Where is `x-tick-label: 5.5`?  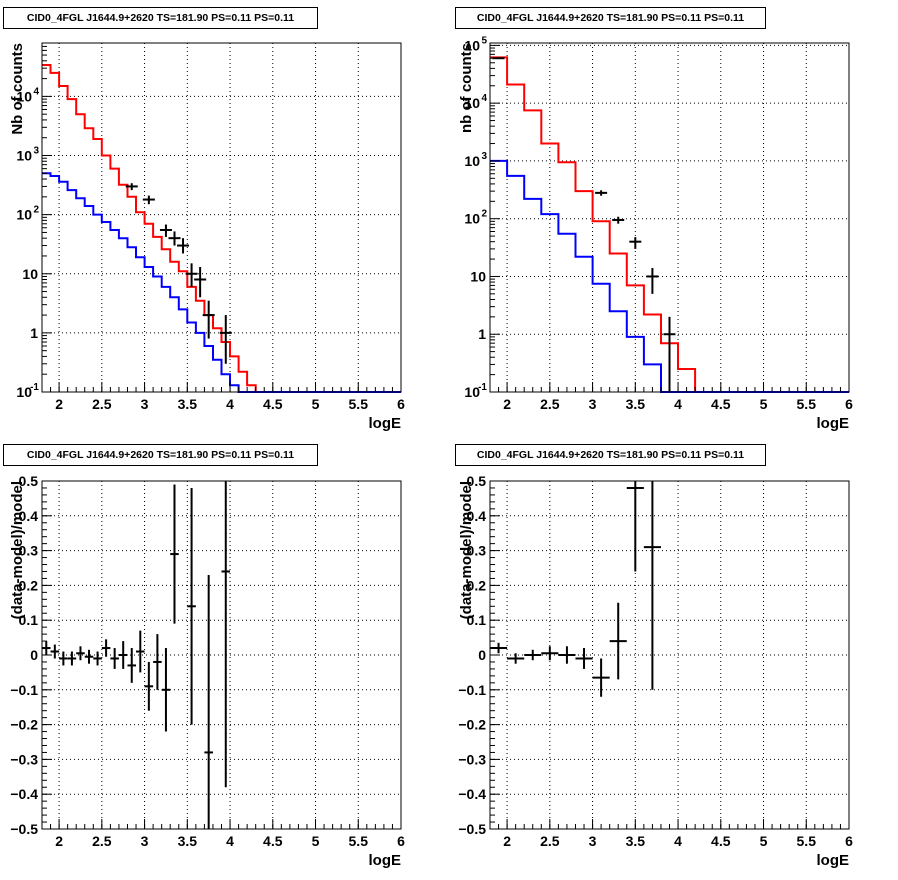
x-tick-label: 5.5 is located at coordinates (359, 404).